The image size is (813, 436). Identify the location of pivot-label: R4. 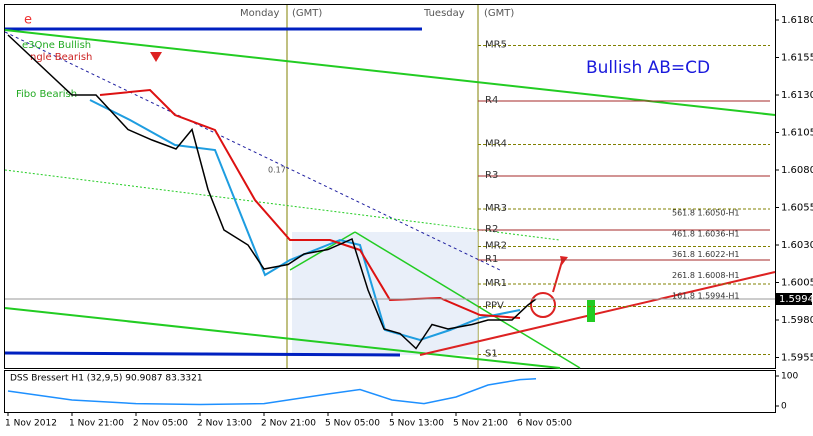
(491, 100).